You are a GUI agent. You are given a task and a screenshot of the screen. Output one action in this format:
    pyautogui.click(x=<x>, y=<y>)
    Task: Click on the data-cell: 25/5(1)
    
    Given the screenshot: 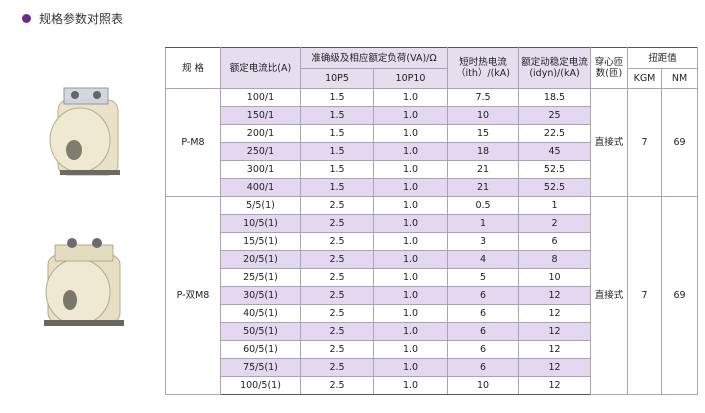 What is the action you would take?
    pyautogui.click(x=260, y=277)
    